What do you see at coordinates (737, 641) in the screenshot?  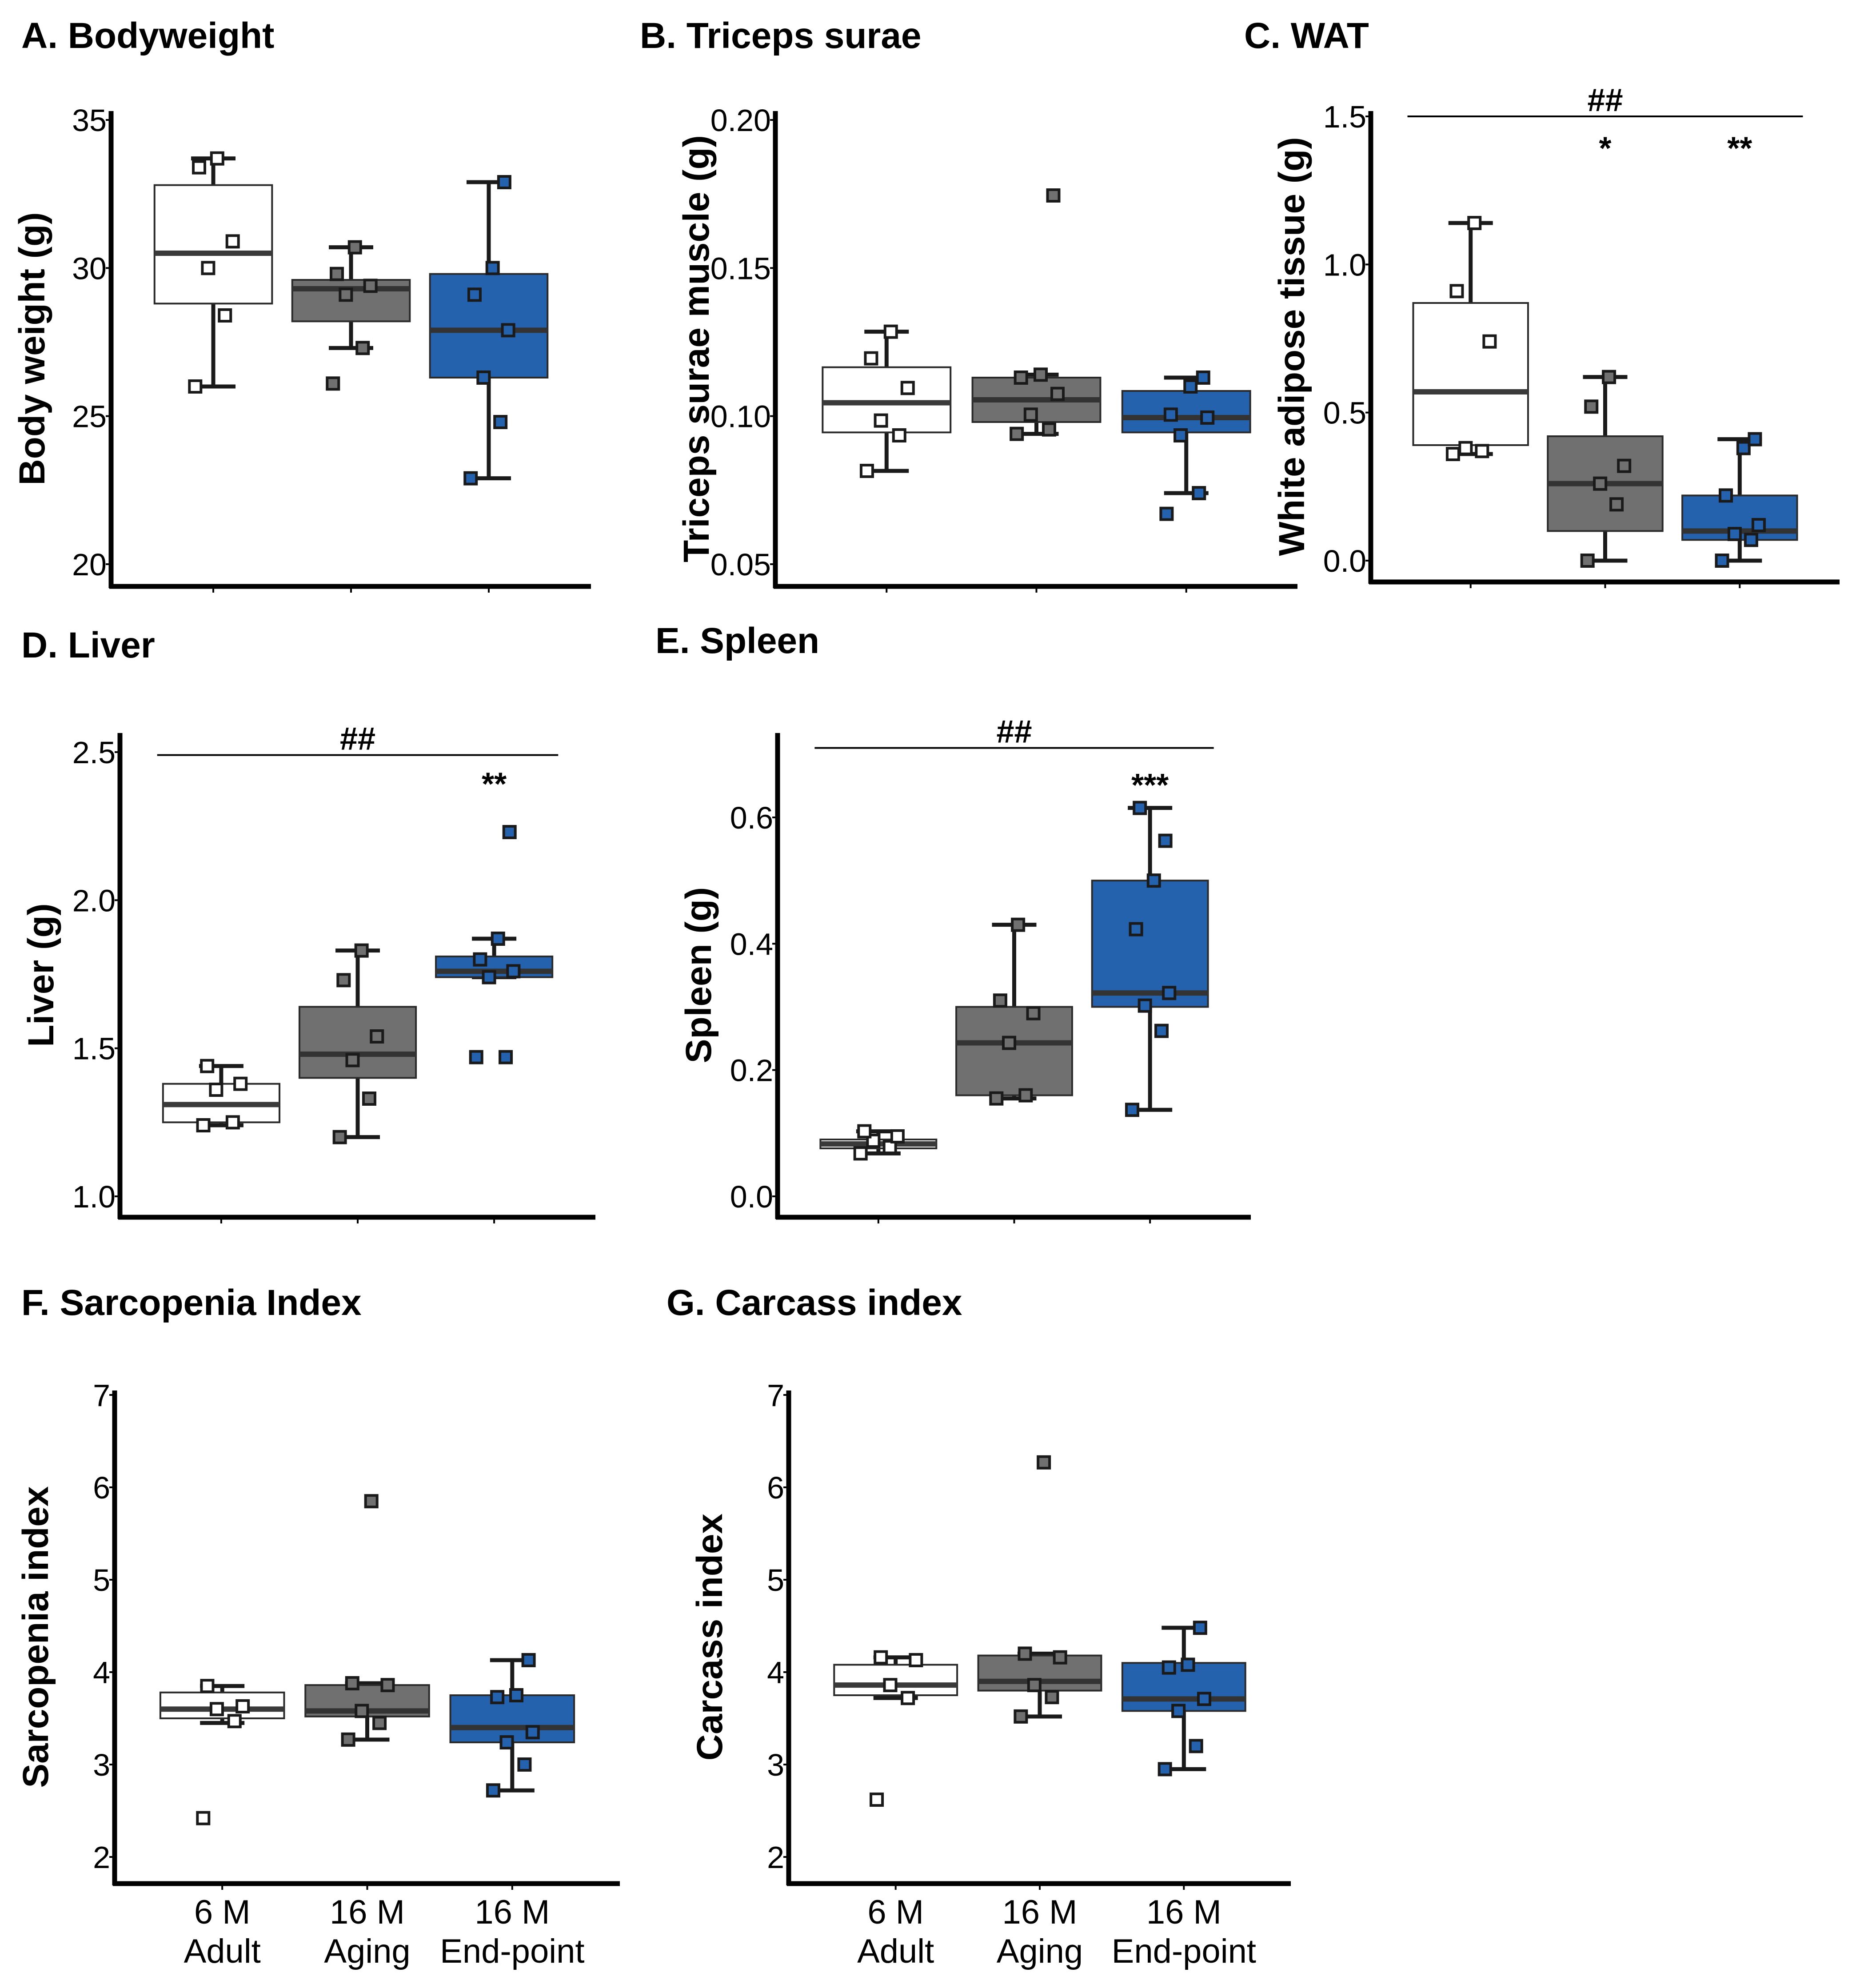 I see `panel-title: E. Spleen` at bounding box center [737, 641].